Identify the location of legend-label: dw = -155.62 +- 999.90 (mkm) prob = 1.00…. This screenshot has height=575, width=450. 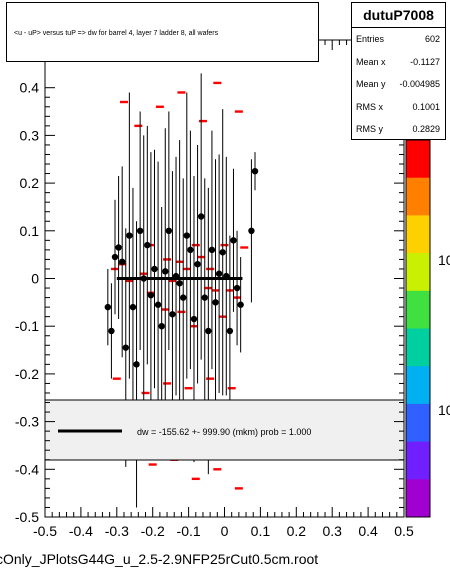
(224, 432).